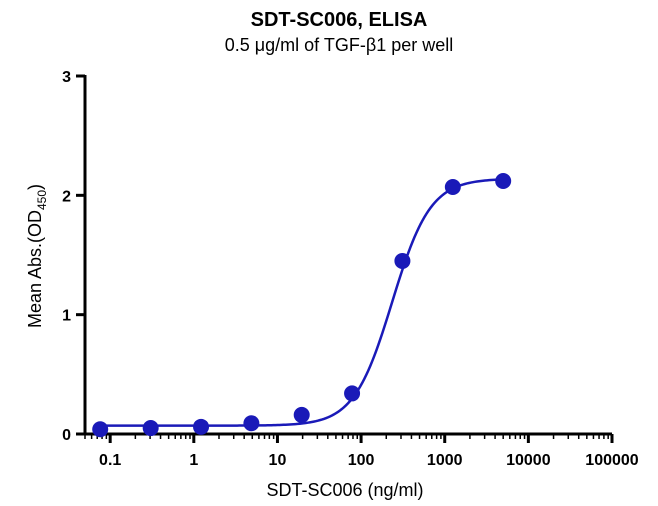  I want to click on y-tick-label: 3, so click(66, 77).